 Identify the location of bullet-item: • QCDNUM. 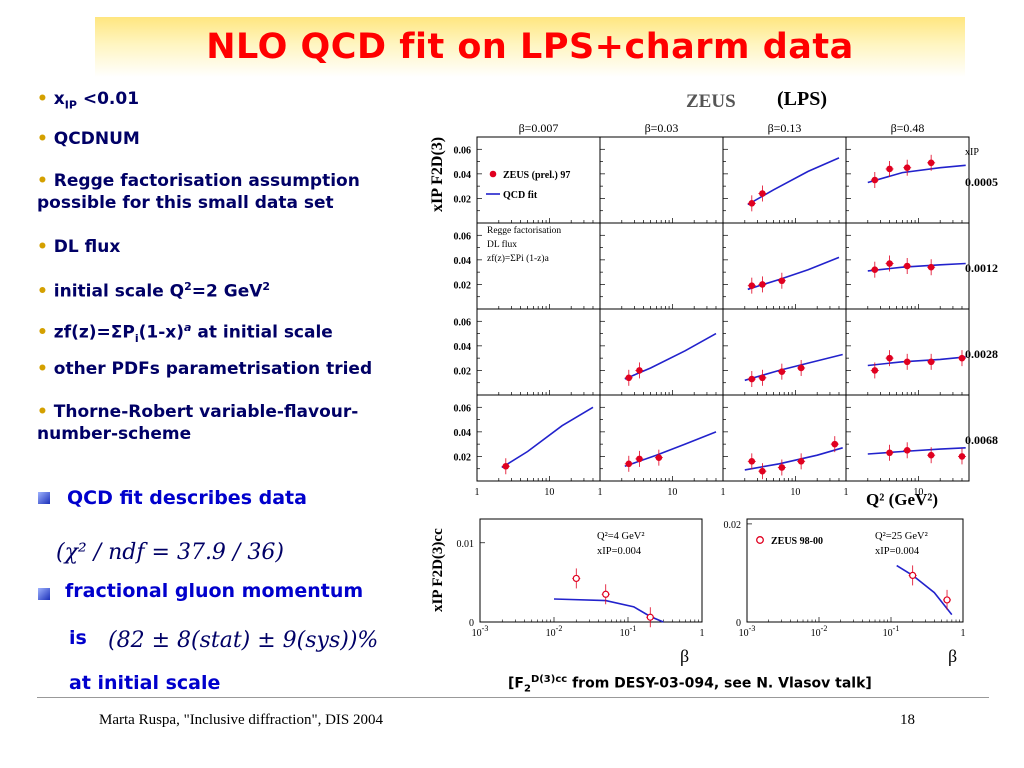
(88, 139).